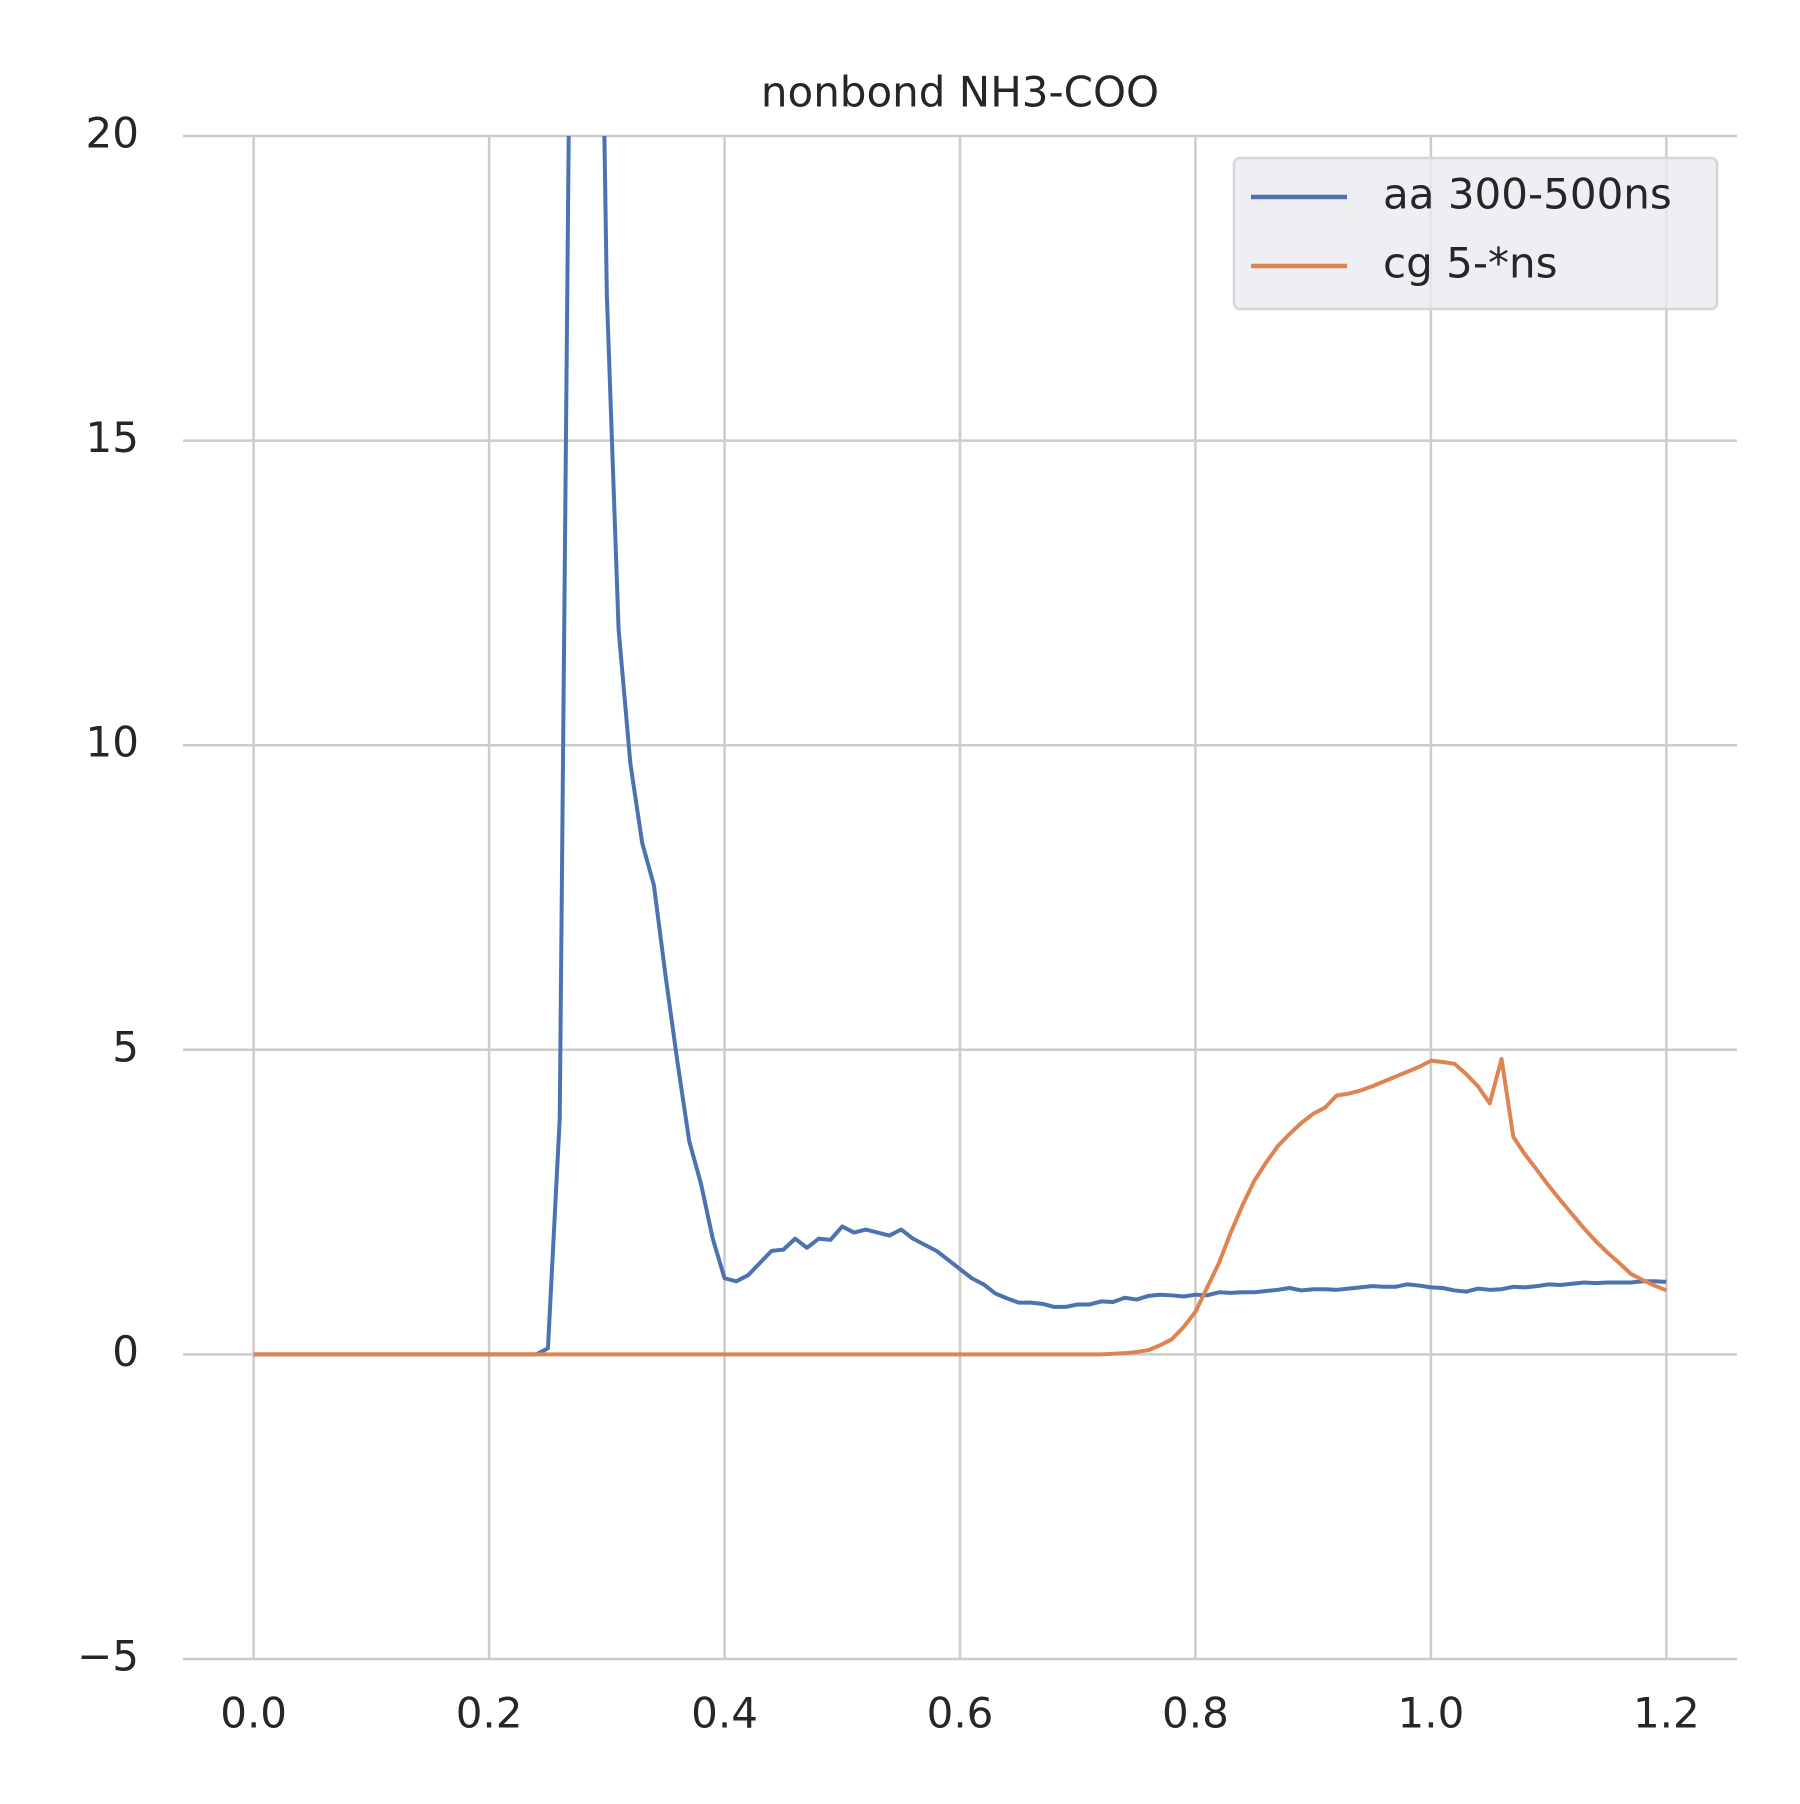 The image size is (1800, 1804). What do you see at coordinates (253, 1713) in the screenshot?
I see `x-tick-label: 0.0` at bounding box center [253, 1713].